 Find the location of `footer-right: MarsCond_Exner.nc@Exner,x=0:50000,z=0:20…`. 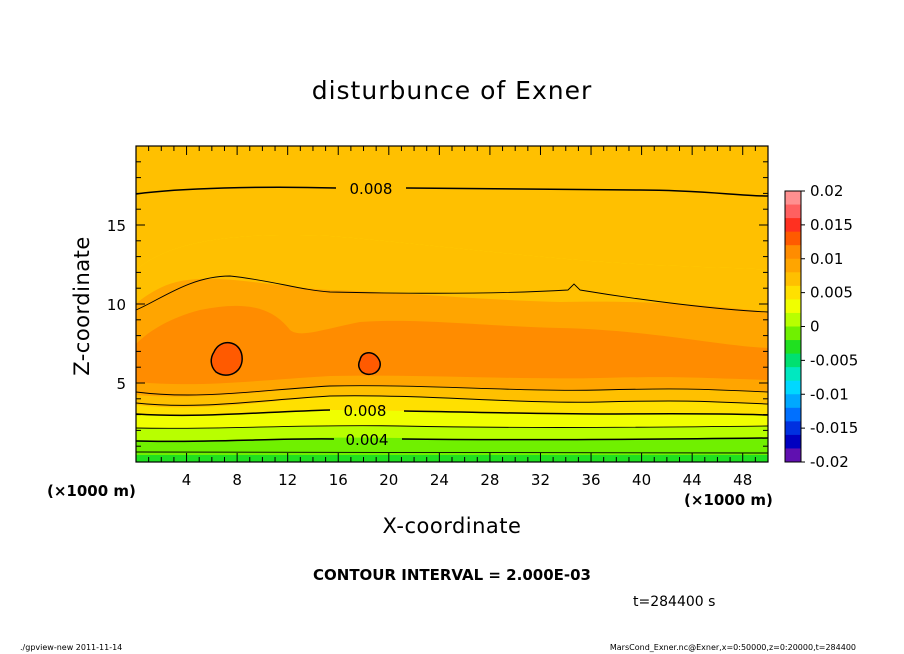

footer-right: MarsCond_Exner.nc@Exner,x=0:50000,z=0:20… is located at coordinates (732, 647).